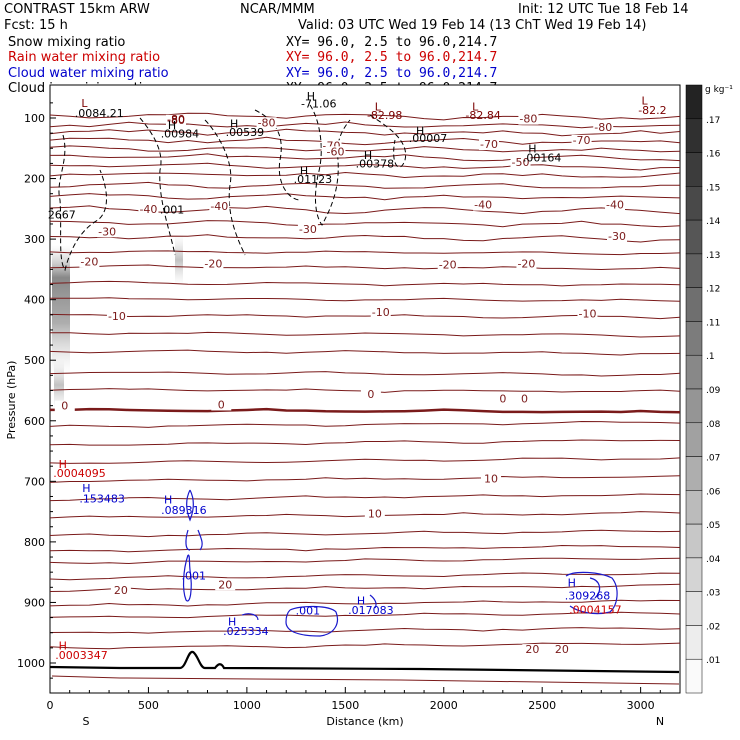 The image size is (740, 740). Describe the element at coordinates (34, 602) in the screenshot. I see `y-tick-label: 900` at that location.